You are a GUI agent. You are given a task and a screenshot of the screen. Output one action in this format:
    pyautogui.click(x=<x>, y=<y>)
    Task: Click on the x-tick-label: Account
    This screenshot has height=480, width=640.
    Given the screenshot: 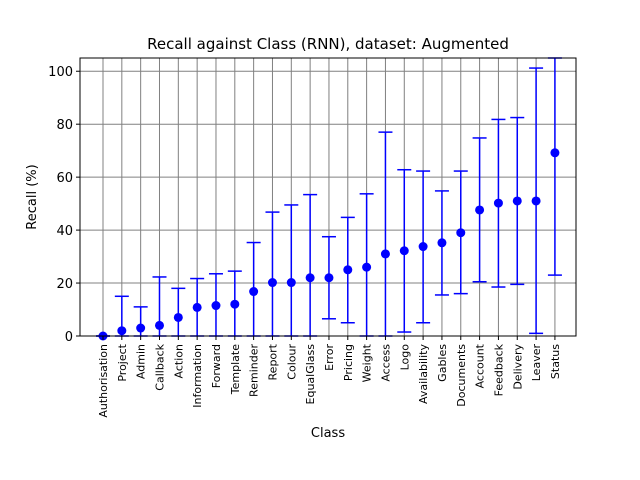 What is the action you would take?
    pyautogui.click(x=480, y=365)
    